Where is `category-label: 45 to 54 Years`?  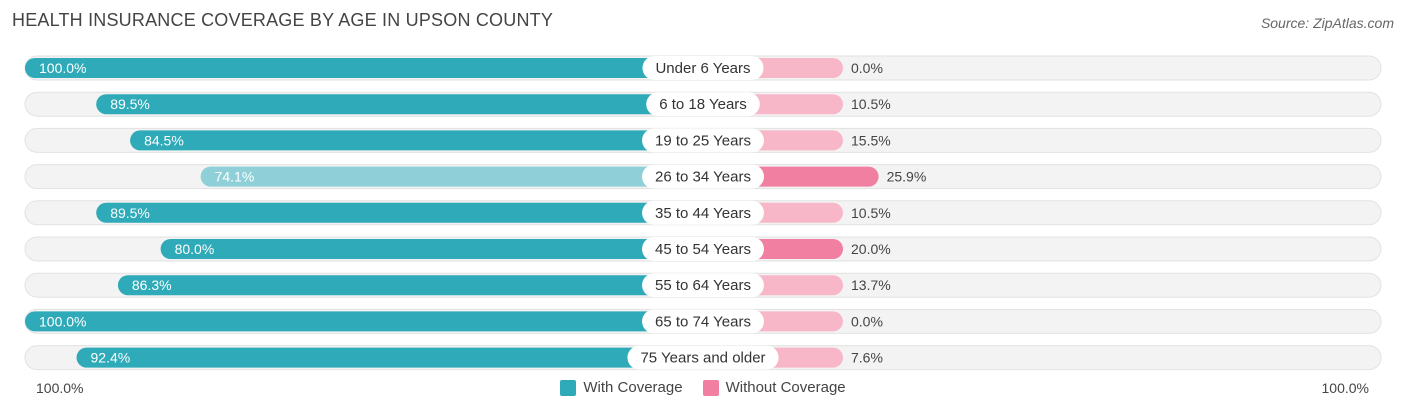
category-label: 45 to 54 Years is located at coordinates (703, 249).